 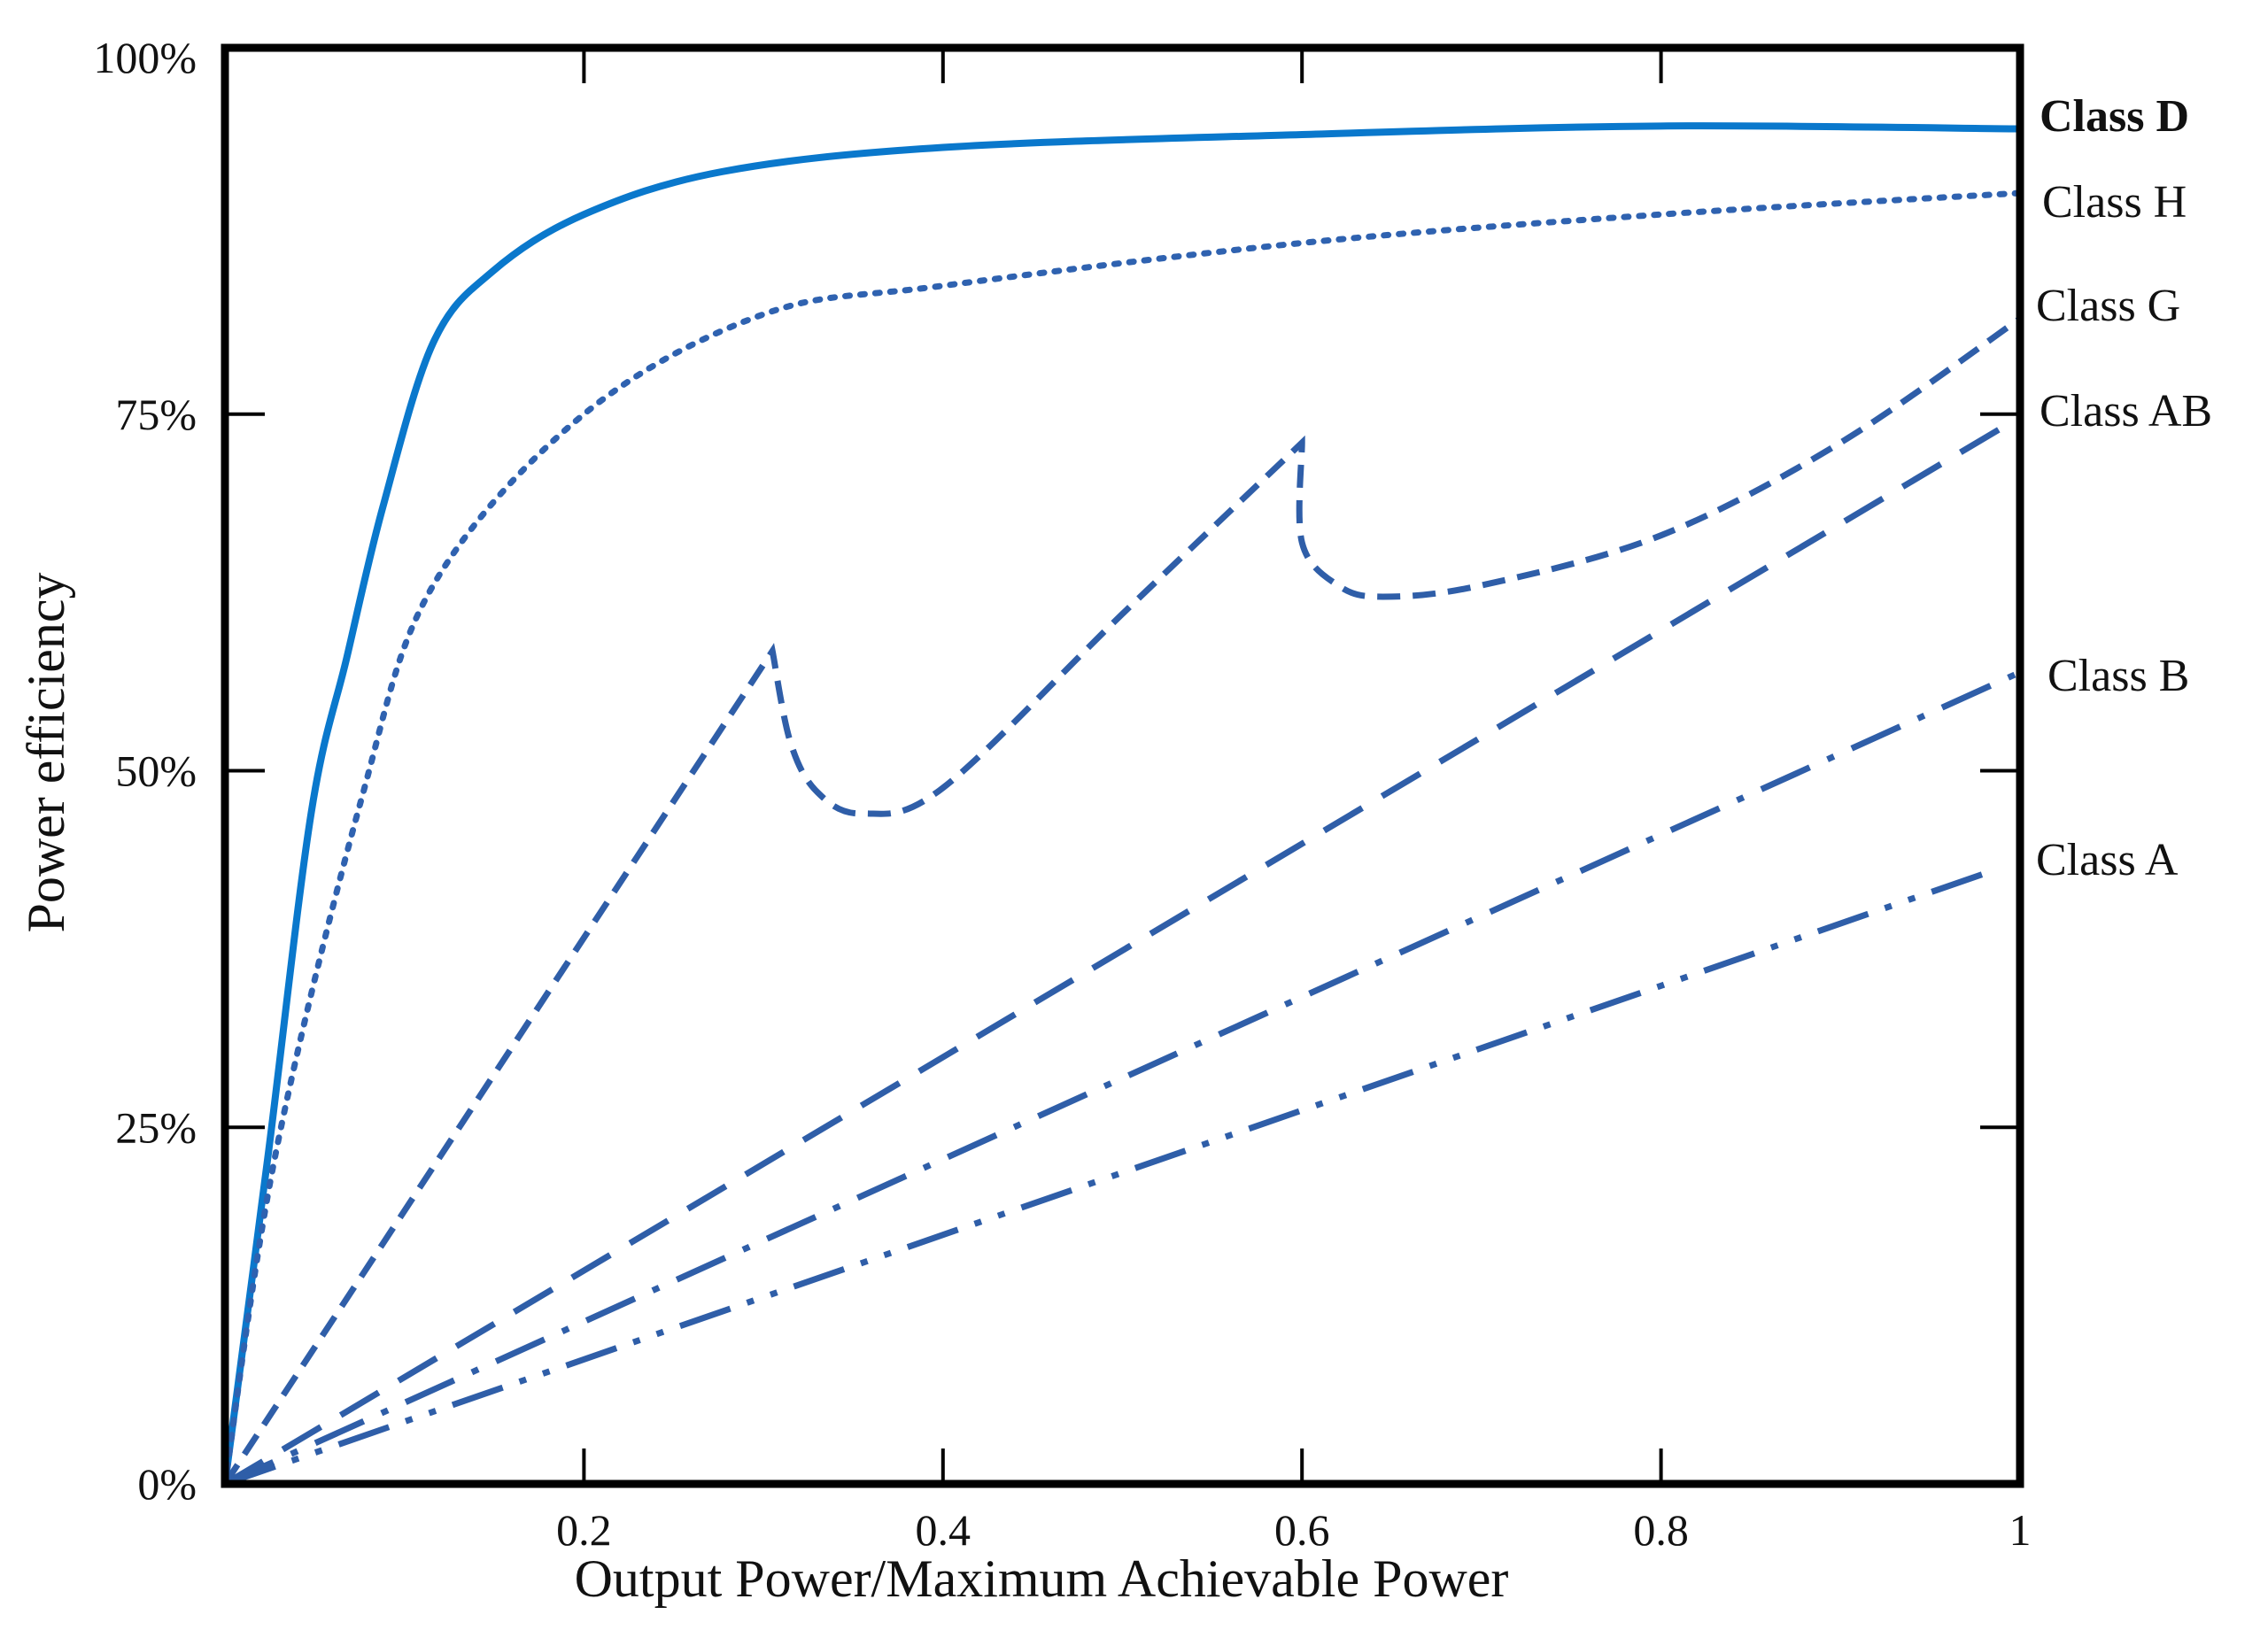 I want to click on x-tick-label: 0.4, so click(x=943, y=1530).